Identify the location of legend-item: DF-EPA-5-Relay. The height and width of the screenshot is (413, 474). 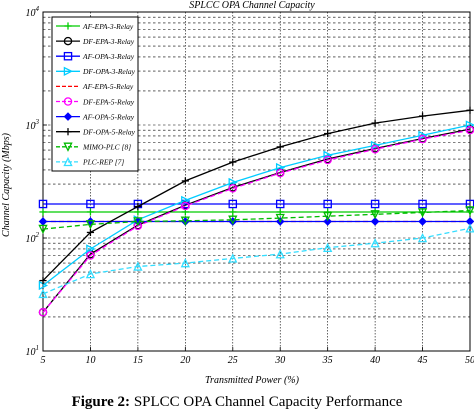
(95, 101).